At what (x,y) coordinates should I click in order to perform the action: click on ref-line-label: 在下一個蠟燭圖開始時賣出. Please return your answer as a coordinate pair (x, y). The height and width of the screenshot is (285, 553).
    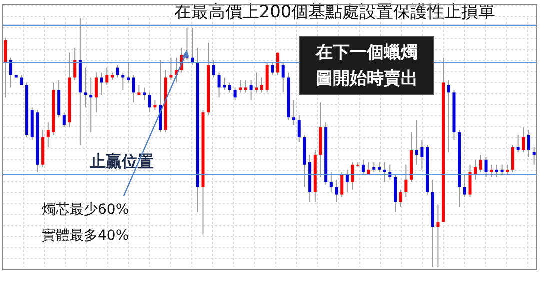
    Looking at the image, I should click on (366, 65).